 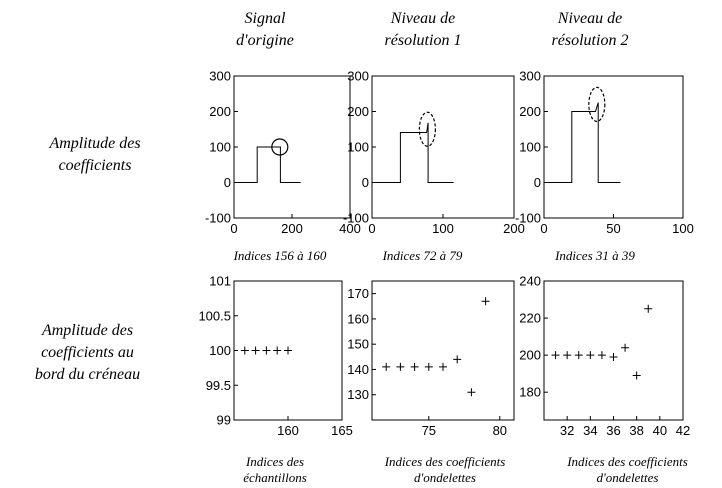 I want to click on x-tick-label: 75, so click(x=429, y=430).